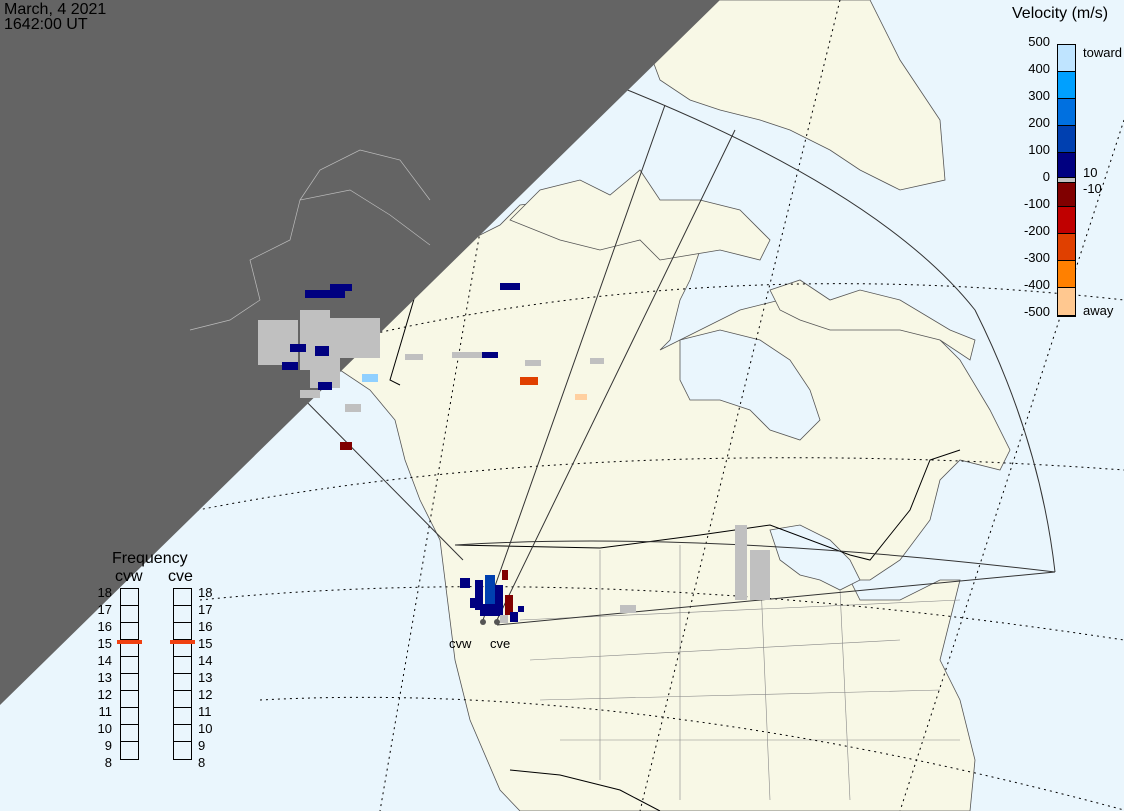  I want to click on velocity-tick: 200, so click(1039, 122).